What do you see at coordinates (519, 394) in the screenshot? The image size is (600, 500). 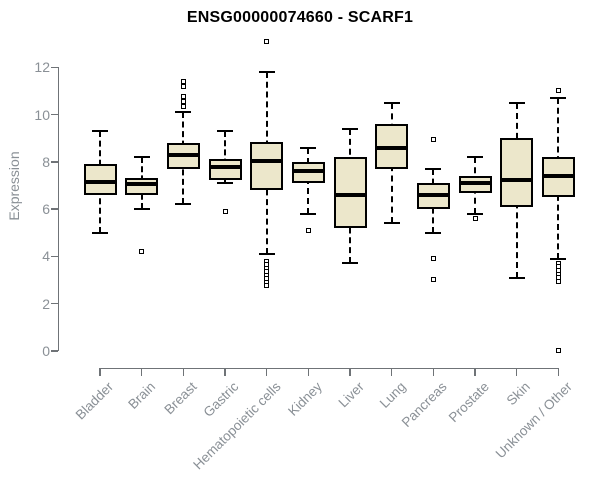 I see `x-tick-label: Skin` at bounding box center [519, 394].